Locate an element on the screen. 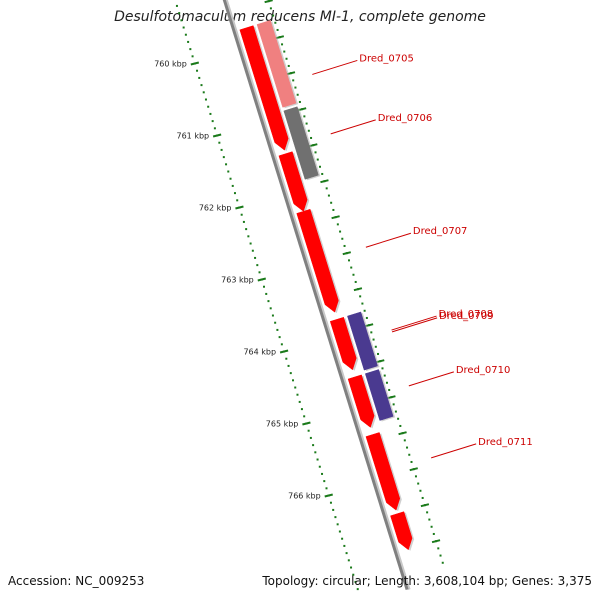 The height and width of the screenshot is (600, 600). gene-label: Dred_0709 is located at coordinates (466, 316).